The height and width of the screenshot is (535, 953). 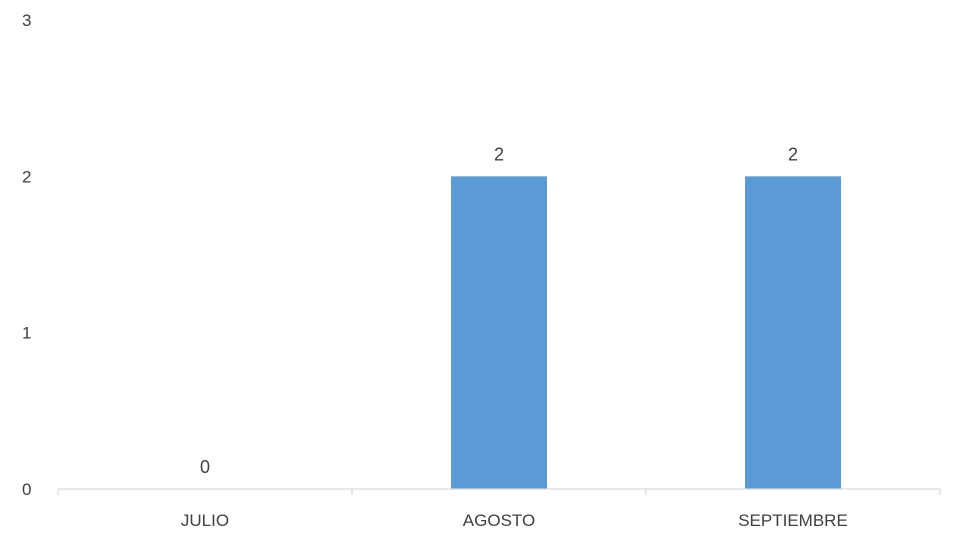 What do you see at coordinates (205, 467) in the screenshot?
I see `data-label: 0` at bounding box center [205, 467].